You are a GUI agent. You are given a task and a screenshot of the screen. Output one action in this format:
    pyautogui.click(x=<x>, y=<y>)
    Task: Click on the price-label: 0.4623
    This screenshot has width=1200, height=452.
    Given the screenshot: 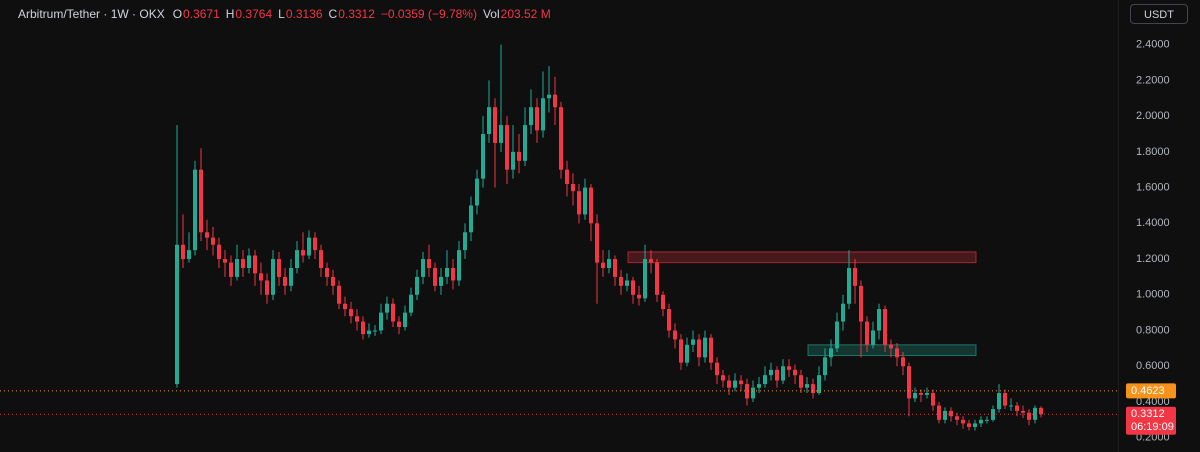 What is the action you would take?
    pyautogui.click(x=1148, y=391)
    